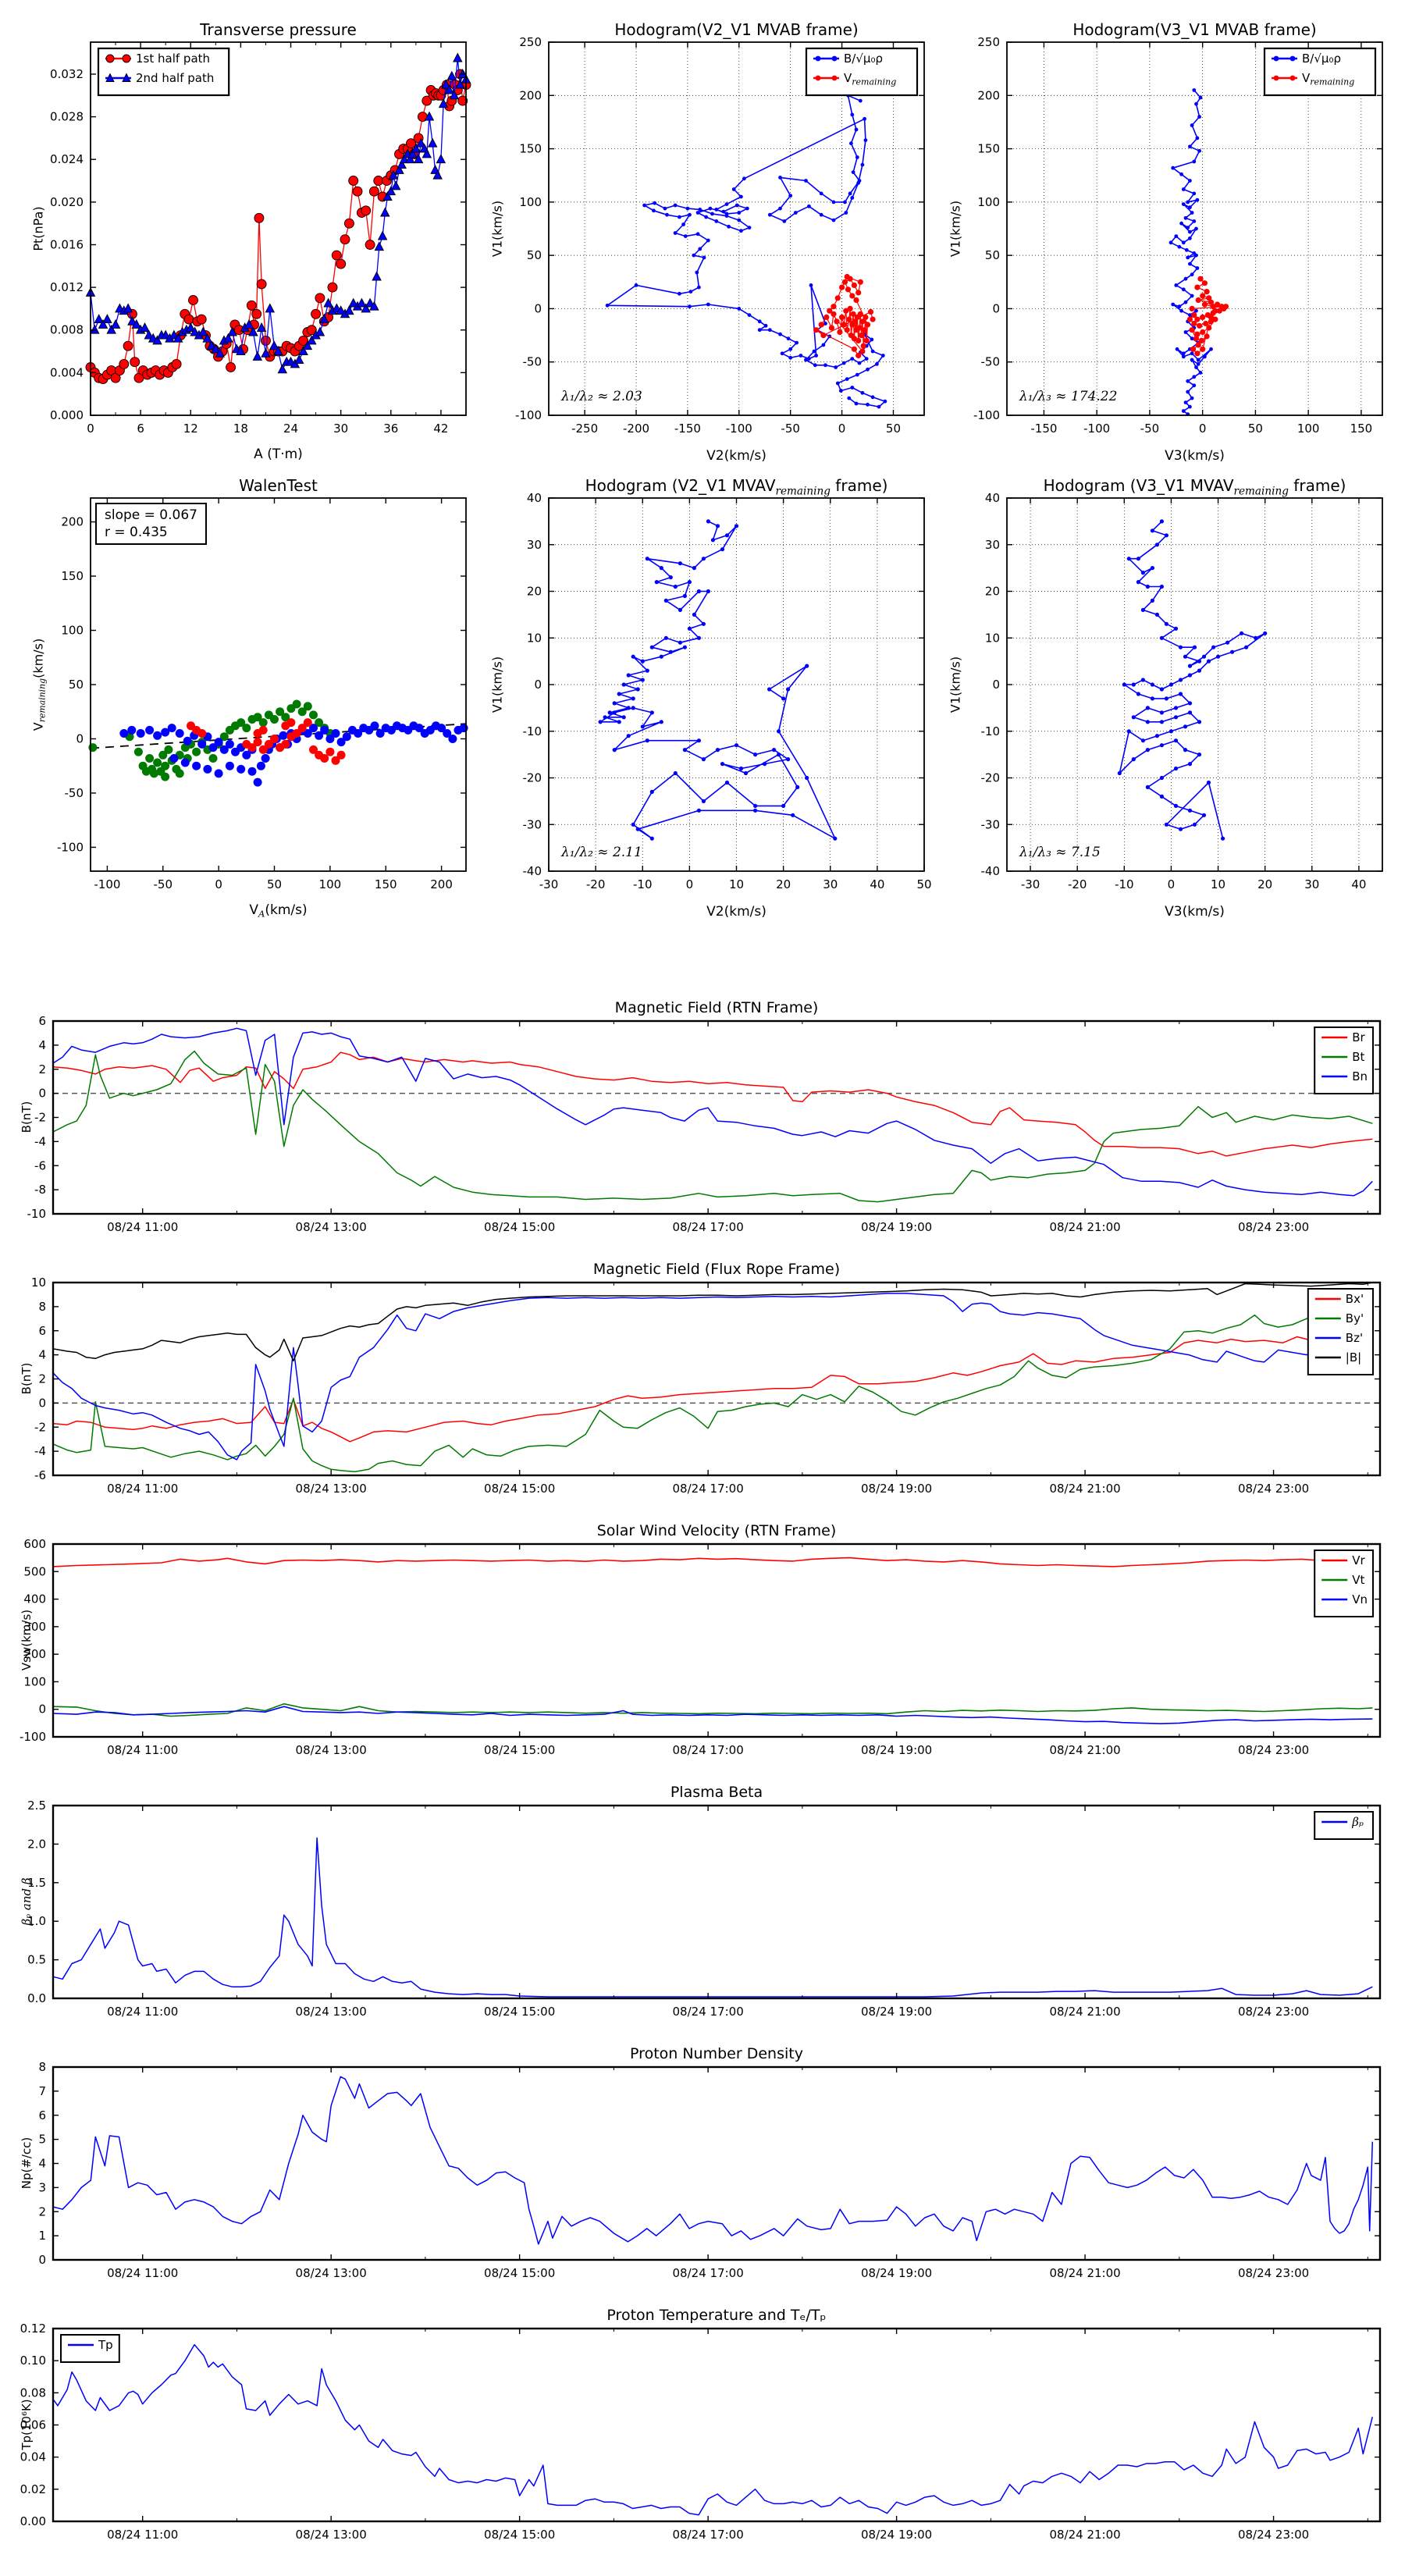 The image size is (1405, 2576). I want to click on plot-title: Transverse pressure, so click(278, 29).